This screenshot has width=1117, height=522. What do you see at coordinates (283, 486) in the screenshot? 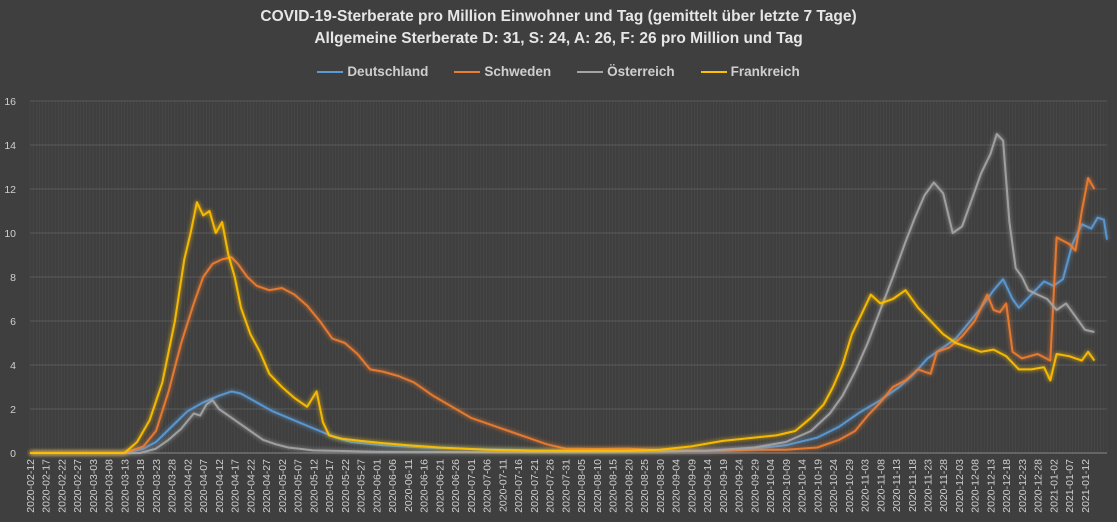
I see `x-tick-label: 2020-05-02` at bounding box center [283, 486].